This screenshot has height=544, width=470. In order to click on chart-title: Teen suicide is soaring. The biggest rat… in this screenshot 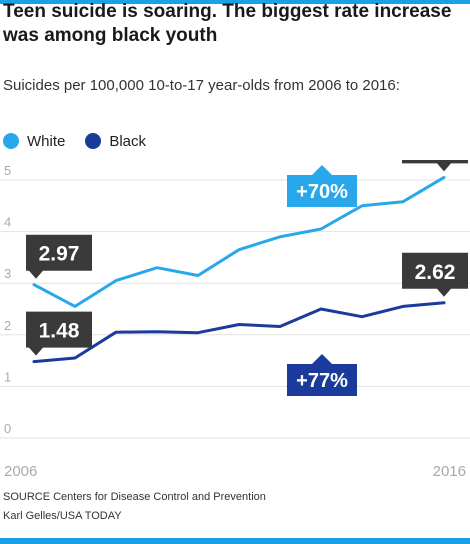, I will do `click(227, 23)`.